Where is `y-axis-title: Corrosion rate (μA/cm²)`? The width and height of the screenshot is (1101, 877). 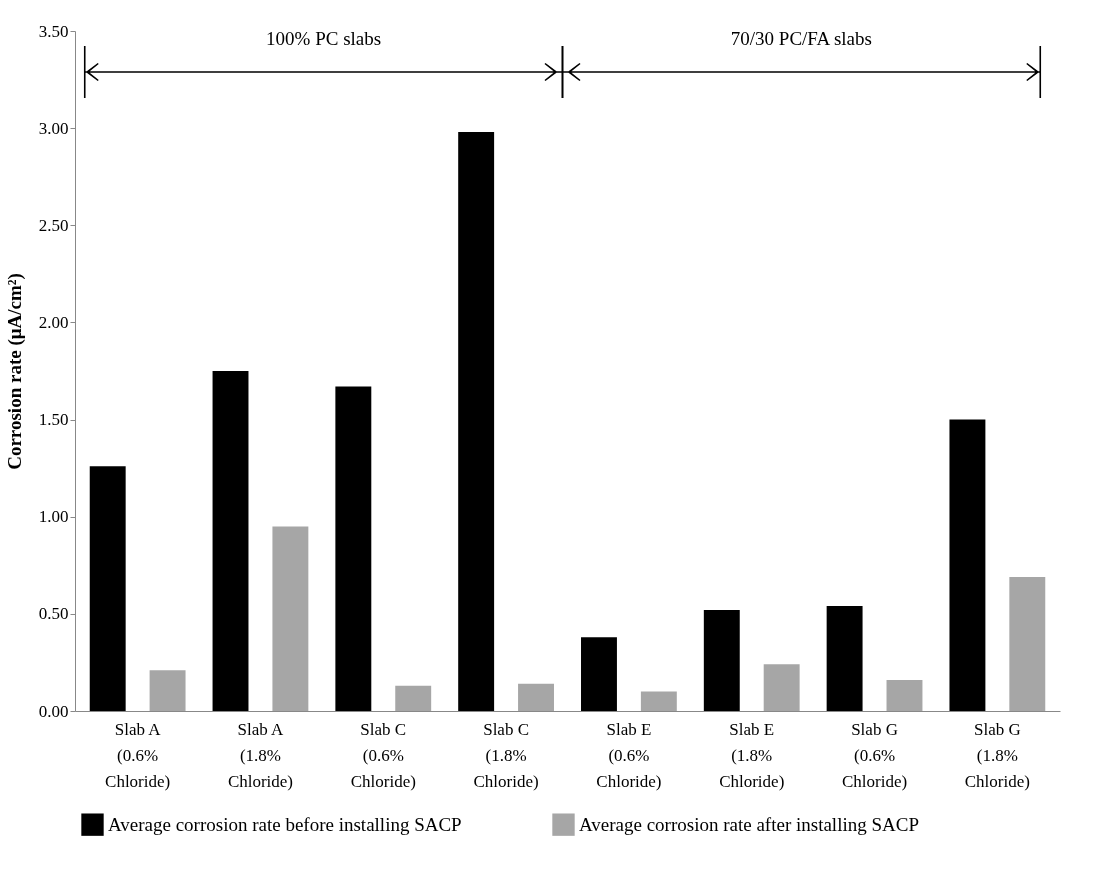 y-axis-title: Corrosion rate (μA/cm²) is located at coordinates (14, 371).